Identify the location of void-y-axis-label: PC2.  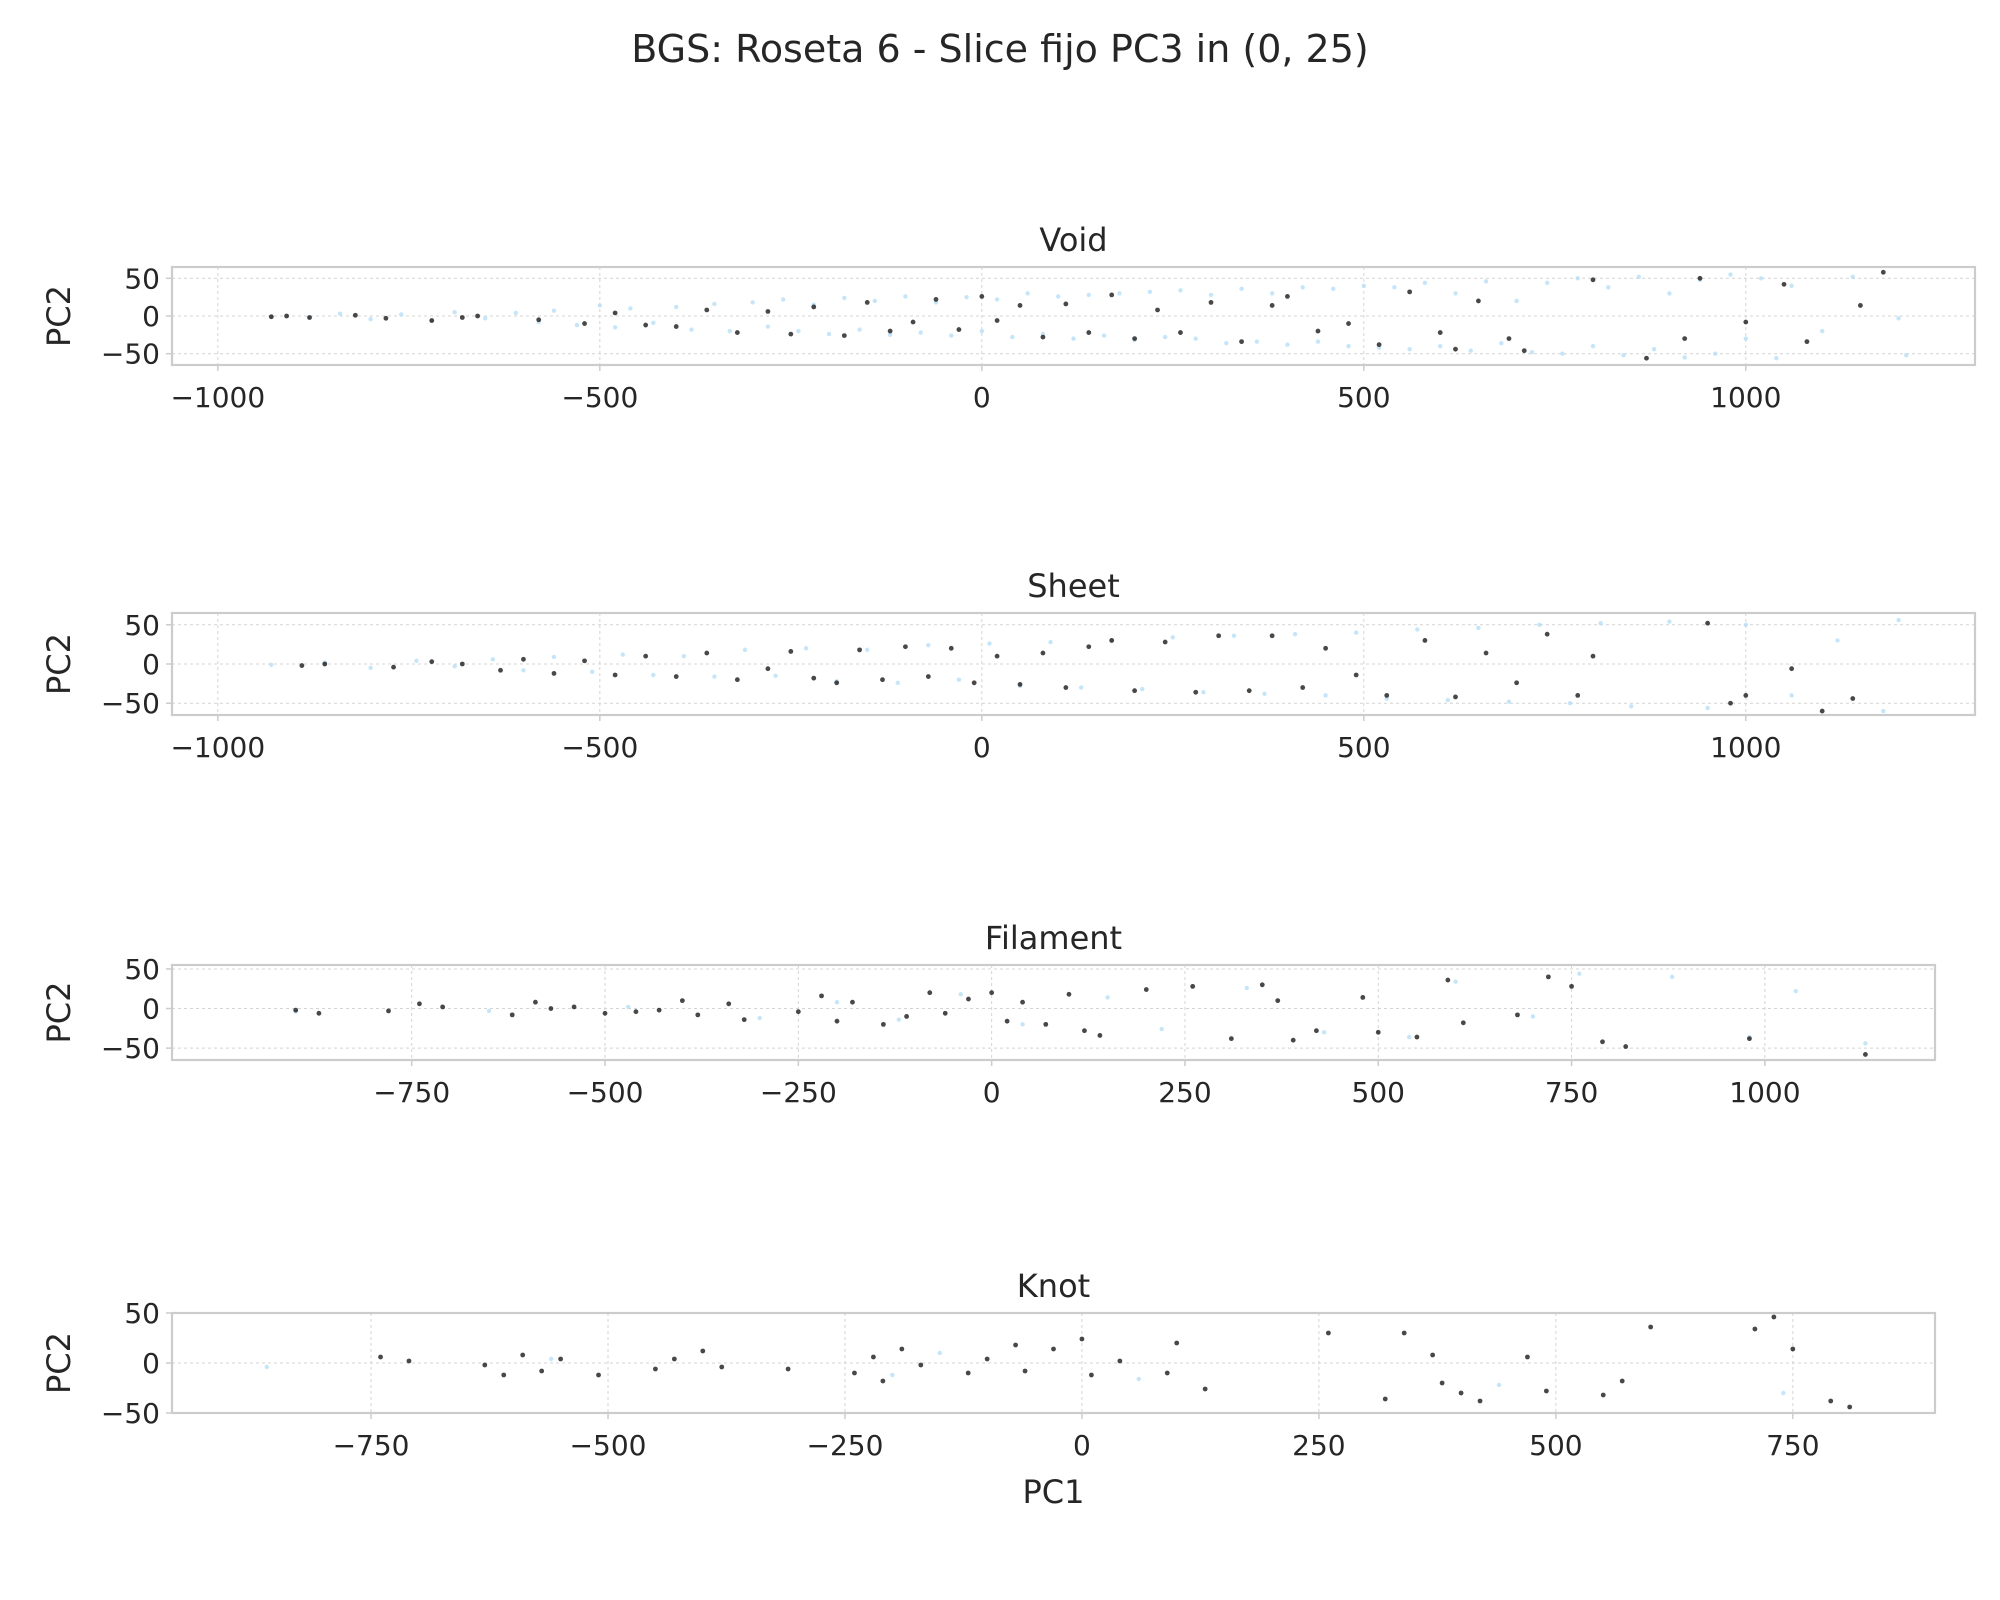
(59, 316).